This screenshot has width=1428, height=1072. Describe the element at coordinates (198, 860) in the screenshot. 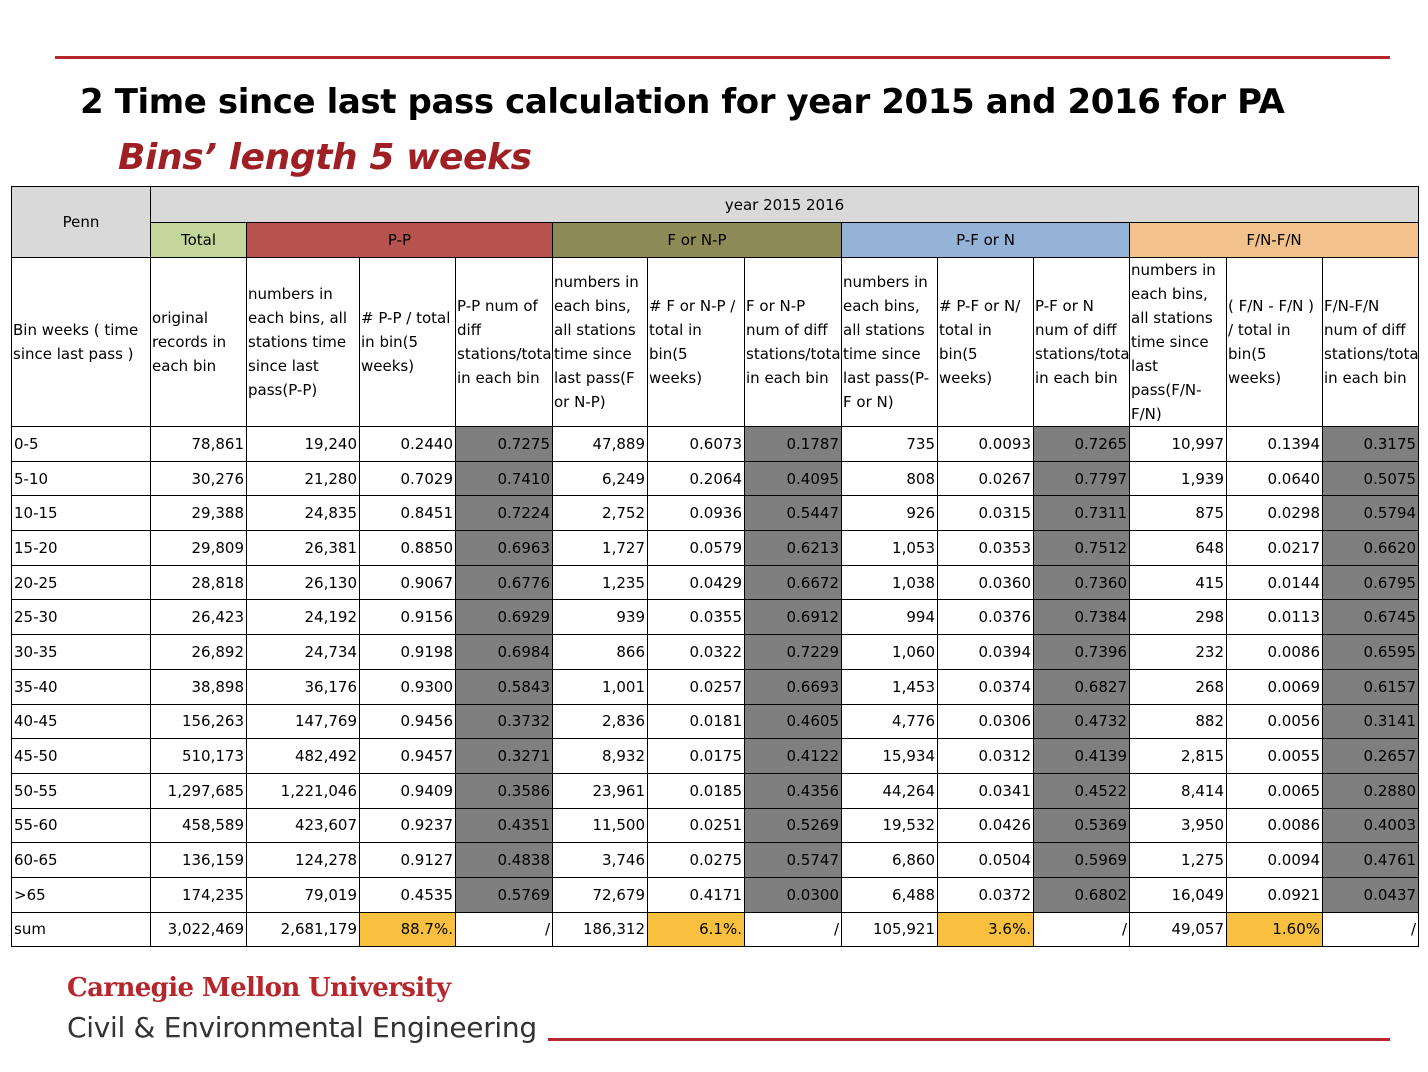

I see `table-cell: 136,159` at that location.